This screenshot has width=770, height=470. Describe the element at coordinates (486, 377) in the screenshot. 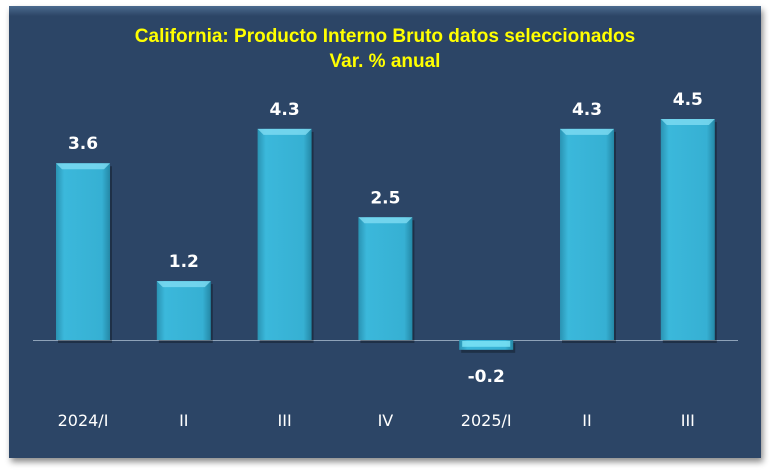

I see `data-label: -0.2` at that location.